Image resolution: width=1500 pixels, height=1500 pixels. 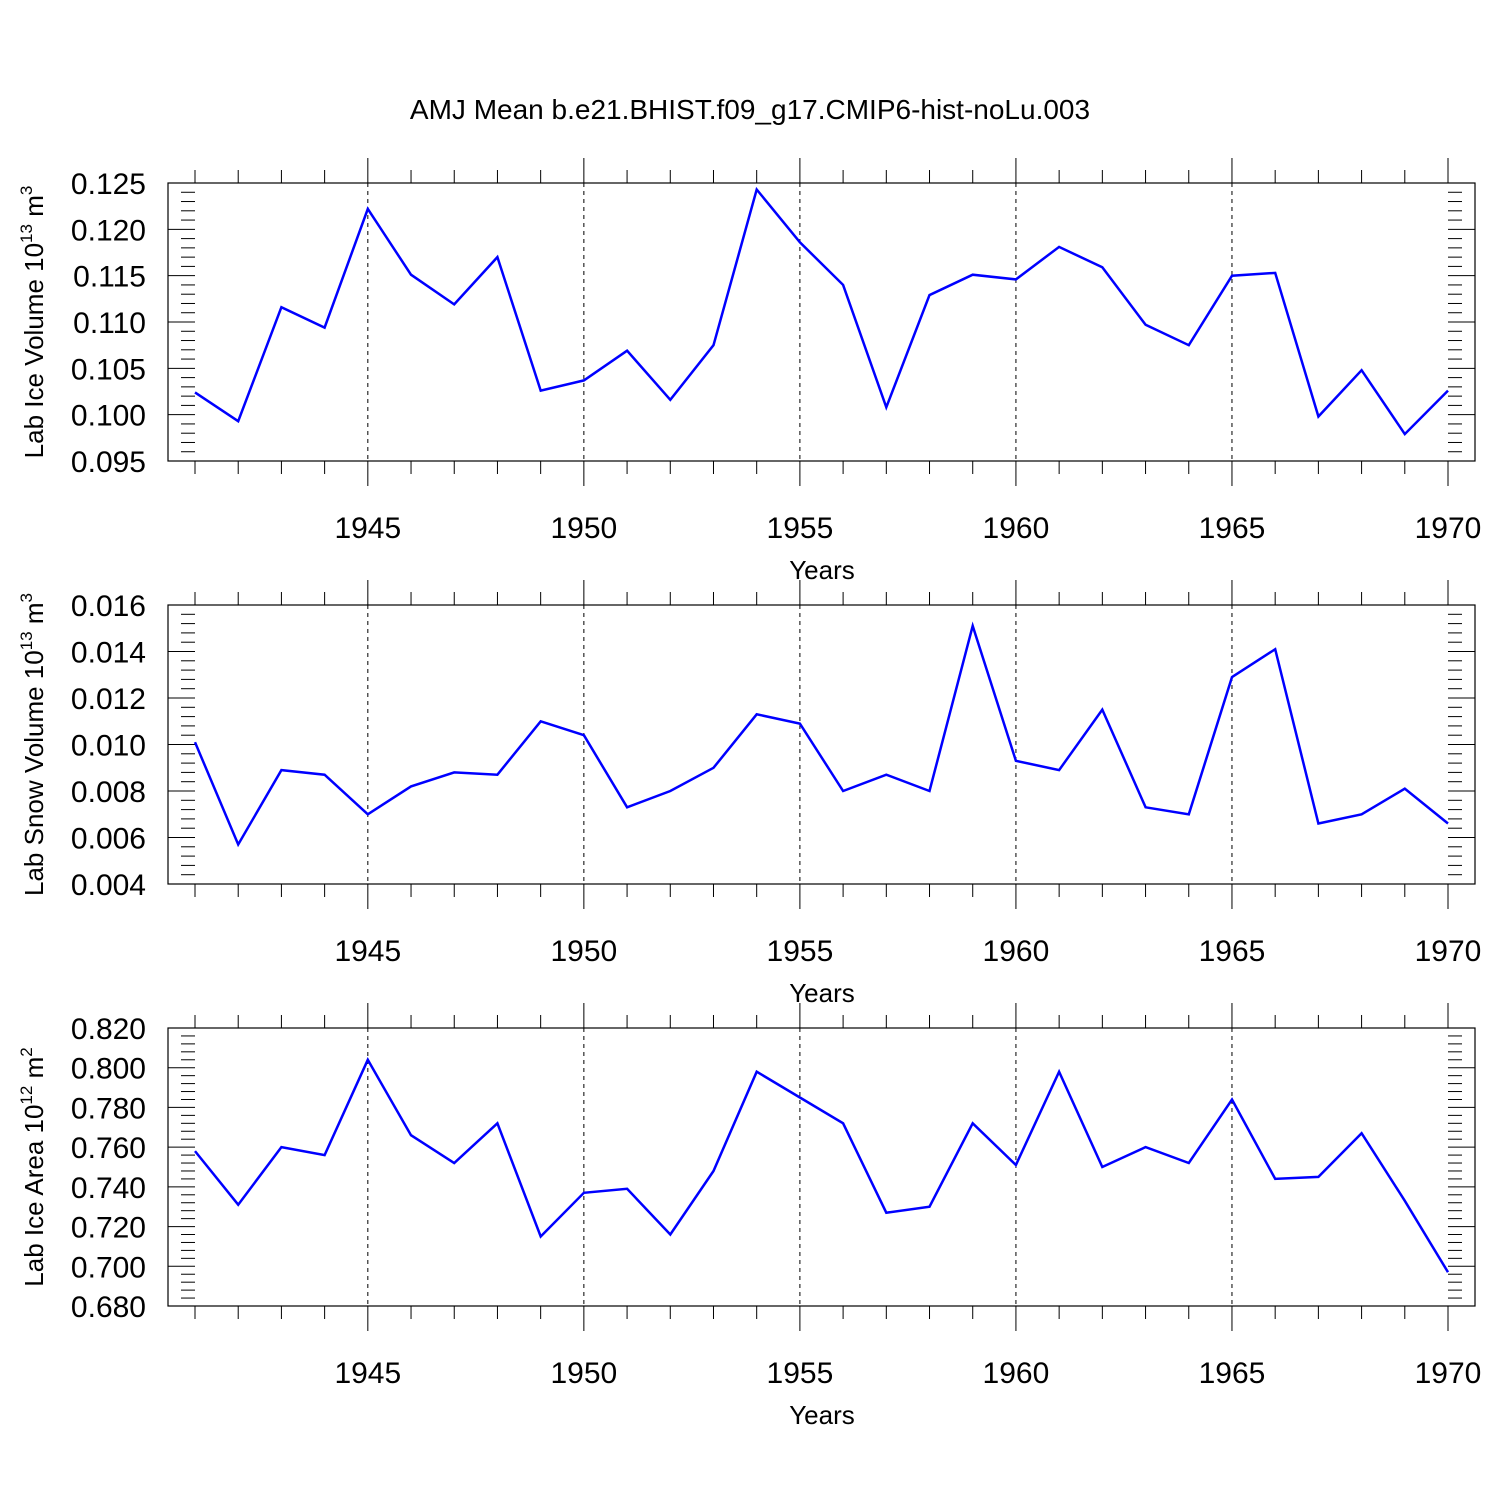 I want to click on y-tick-label: 0.780, so click(x=108, y=1108).